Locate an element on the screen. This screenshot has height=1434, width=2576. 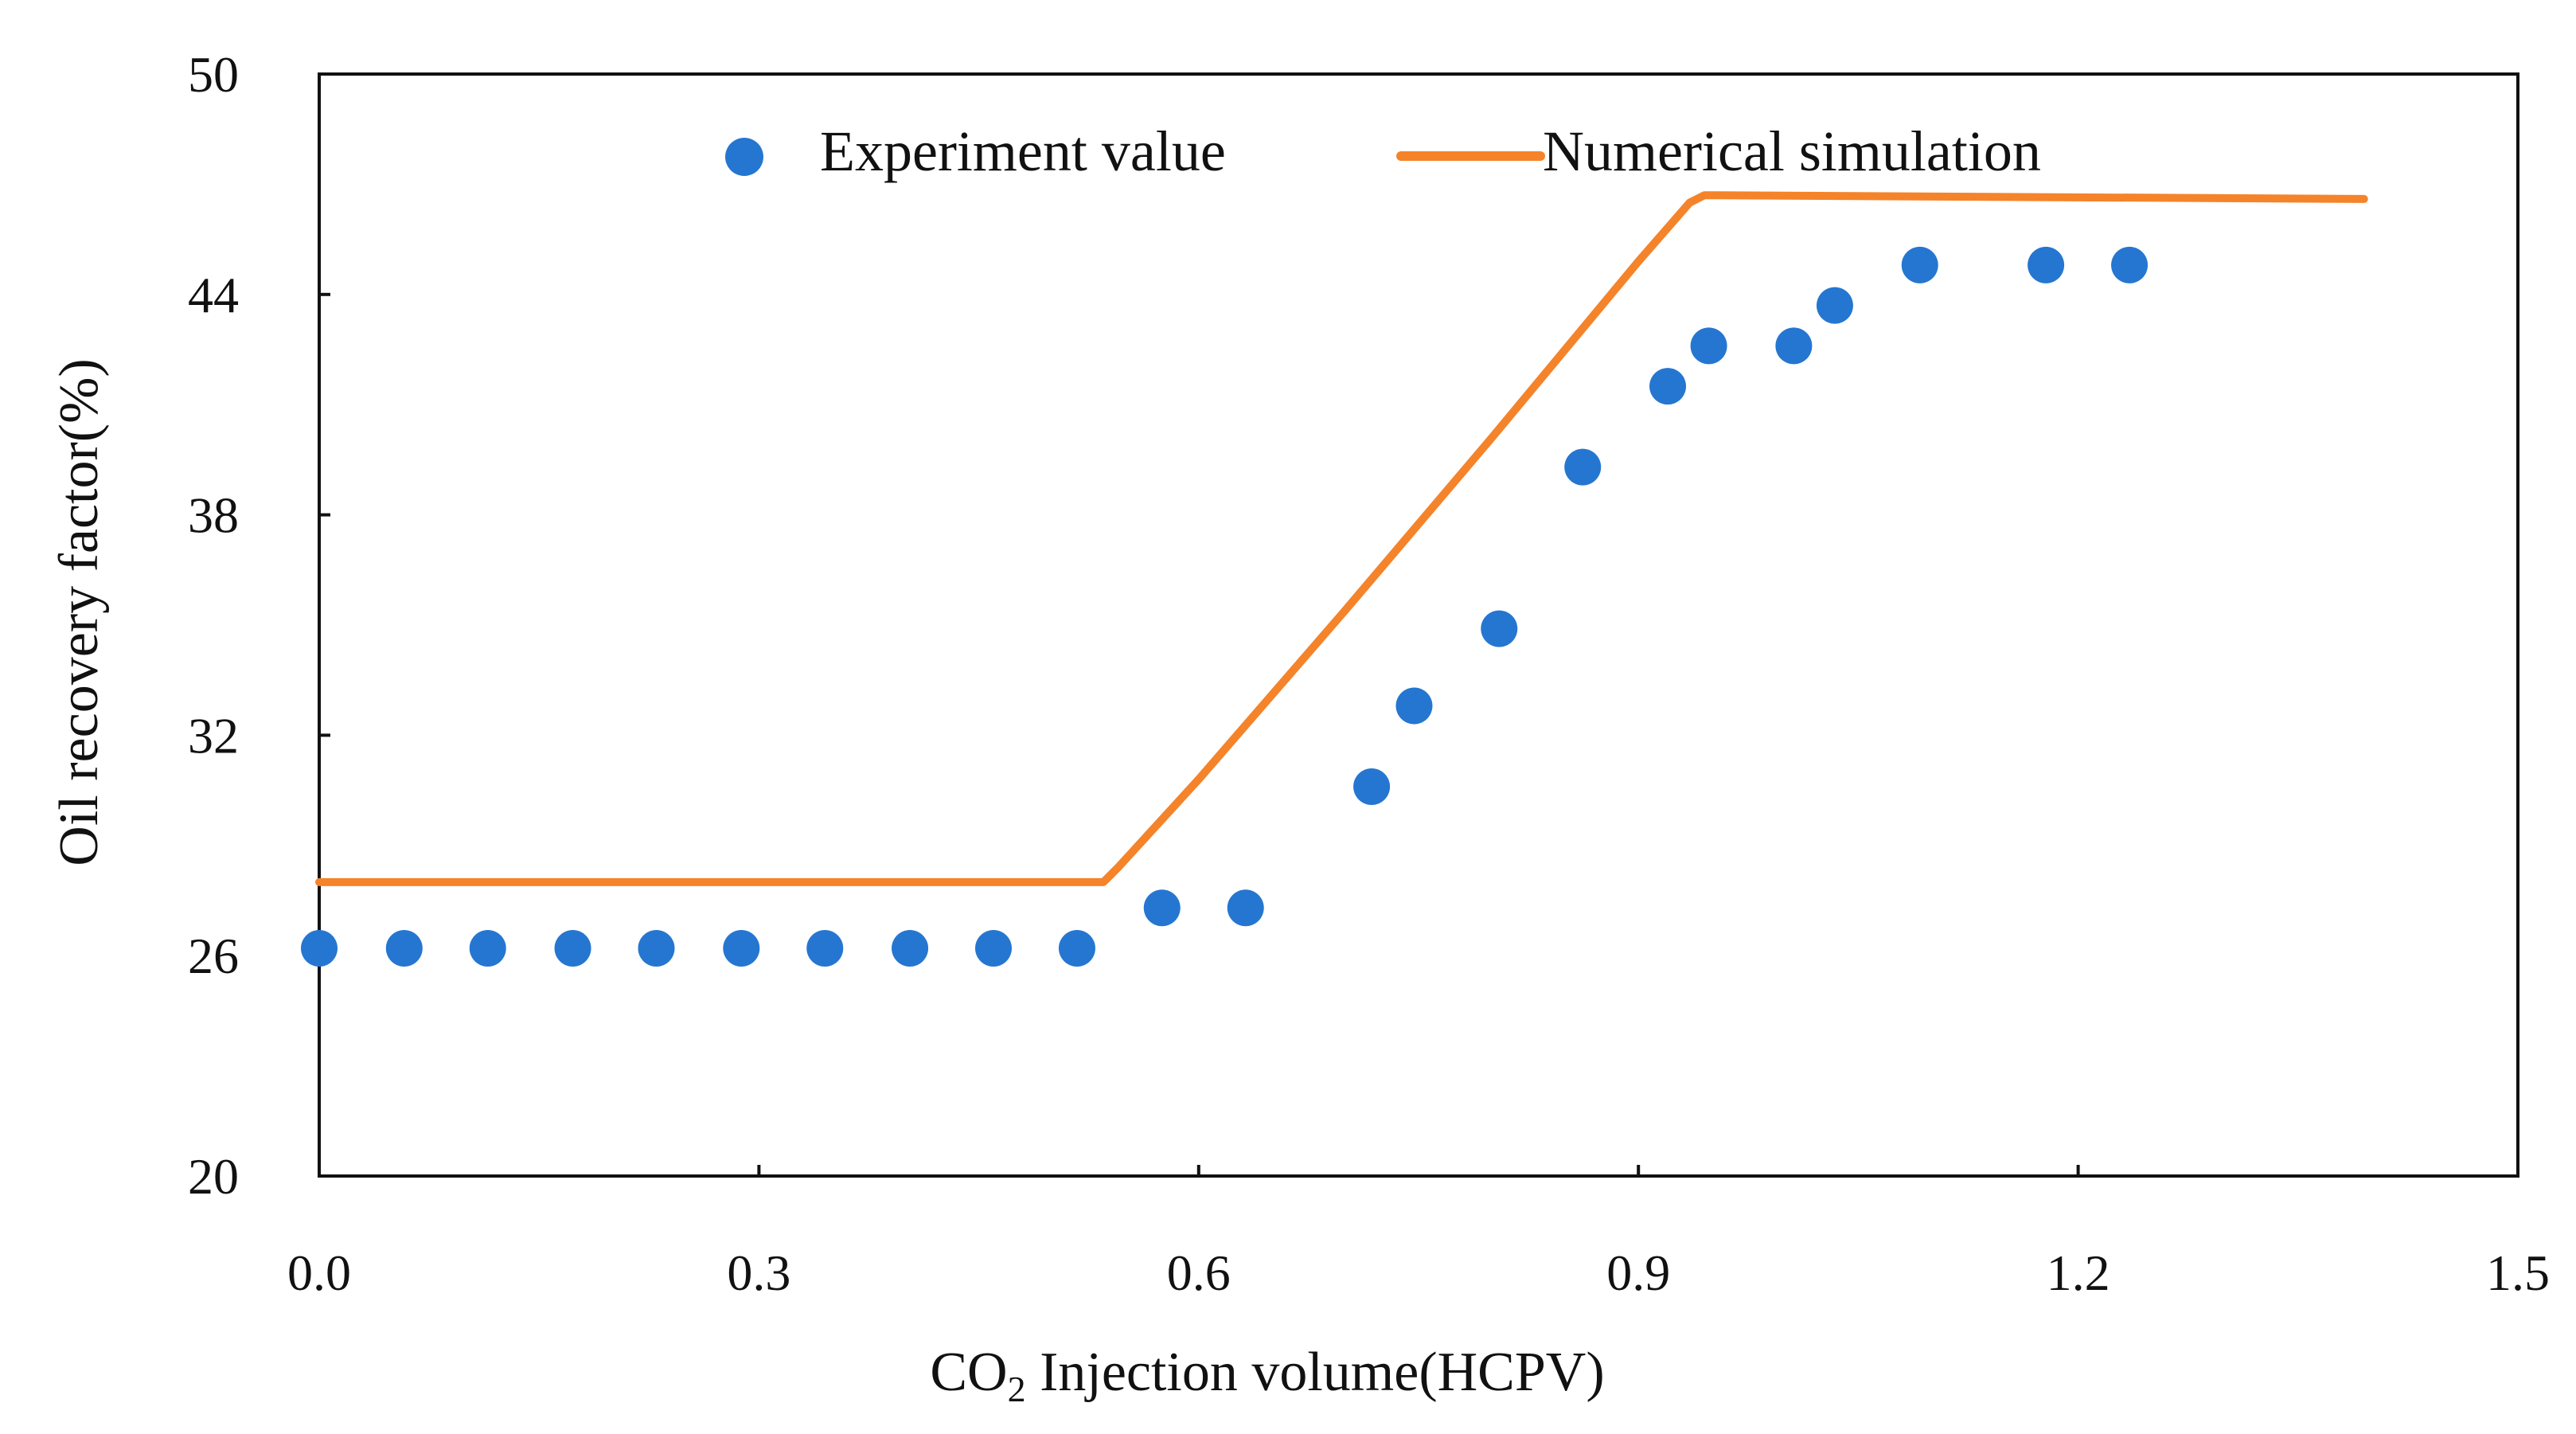
x-tick-label: 0.0 is located at coordinates (319, 1272).